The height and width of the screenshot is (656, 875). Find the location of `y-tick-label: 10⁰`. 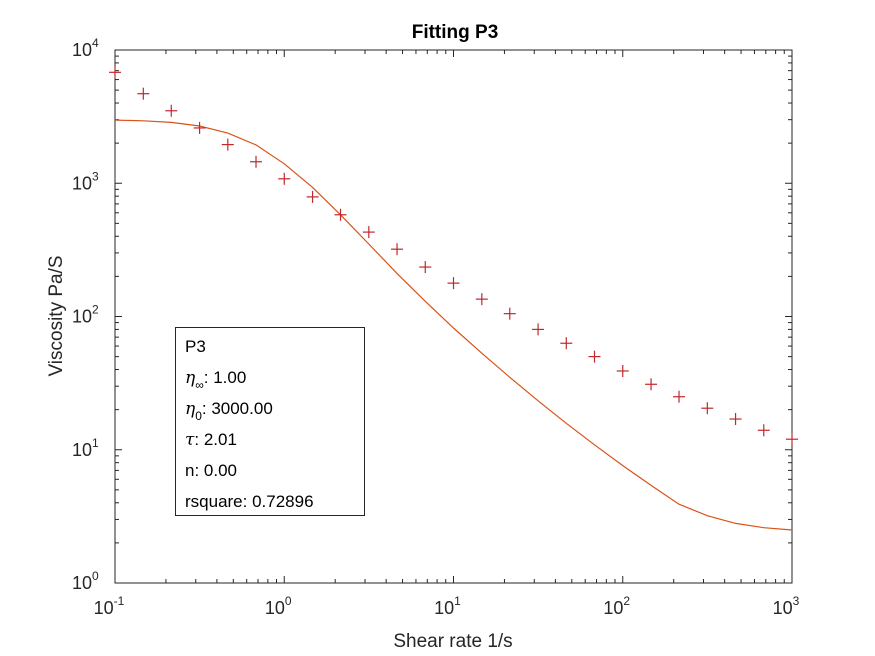

y-tick-label: 10⁰ is located at coordinates (85, 581).